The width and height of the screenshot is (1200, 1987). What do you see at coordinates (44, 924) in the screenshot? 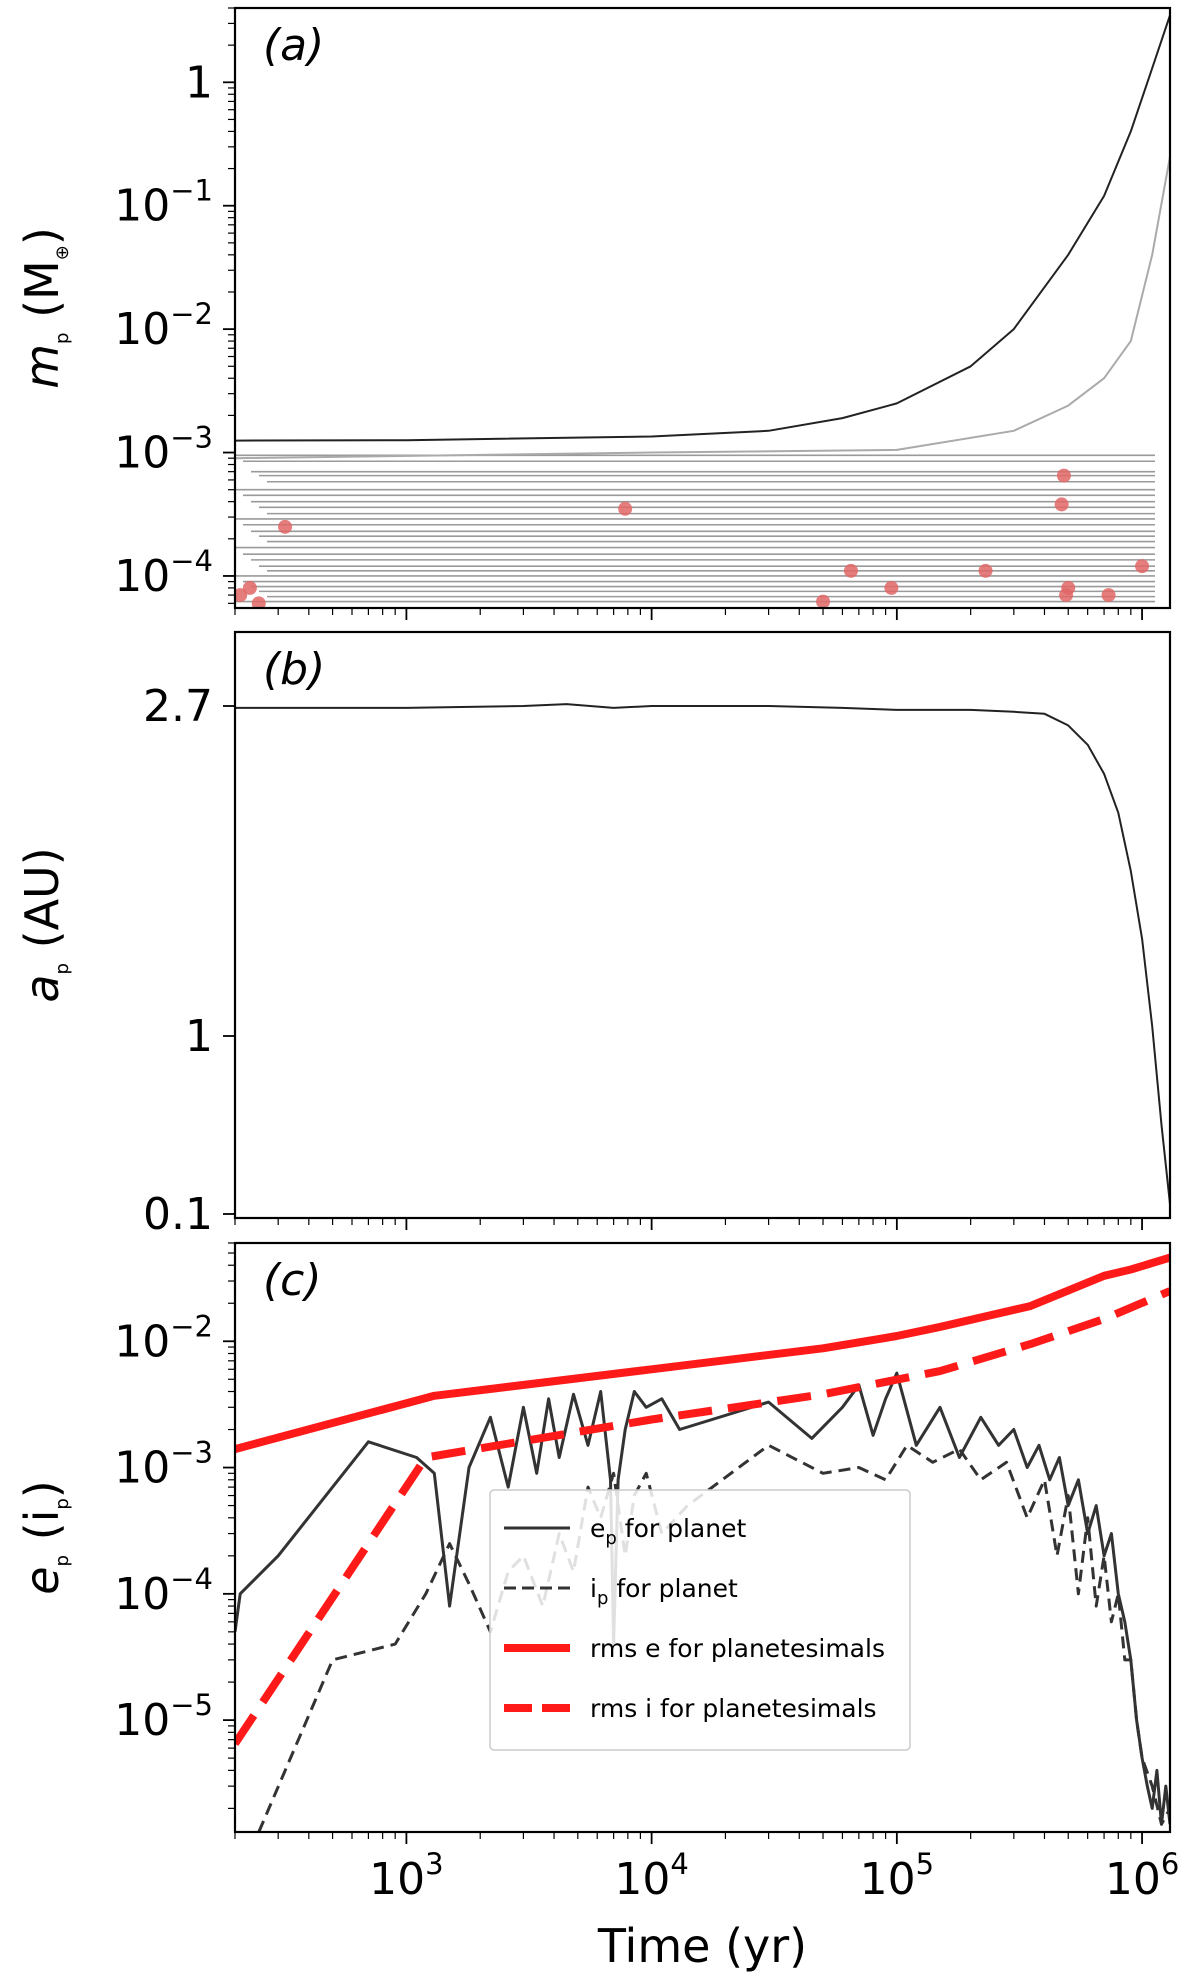
I see `y-axis-label-b: ap (AU)` at bounding box center [44, 924].